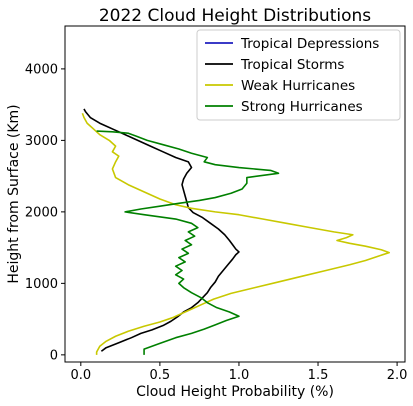 The height and width of the screenshot is (406, 413). What do you see at coordinates (298, 86) in the screenshot?
I see `legend-label: Weak Hurricanes` at bounding box center [298, 86].